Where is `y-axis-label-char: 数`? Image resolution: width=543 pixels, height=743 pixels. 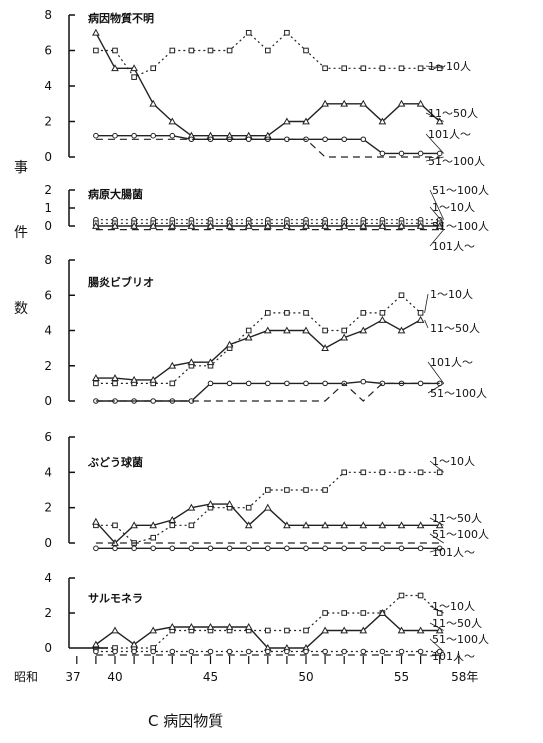
y-axis-label-char: 数 is located at coordinates (21, 309).